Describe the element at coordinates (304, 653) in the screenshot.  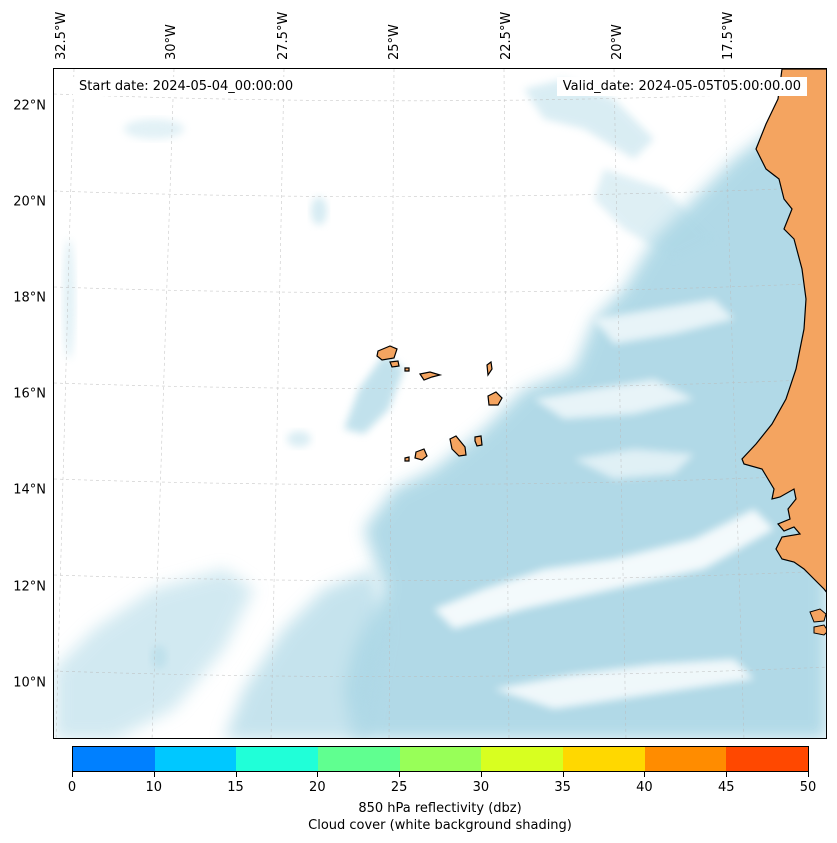
I see `cloud-south-band` at that location.